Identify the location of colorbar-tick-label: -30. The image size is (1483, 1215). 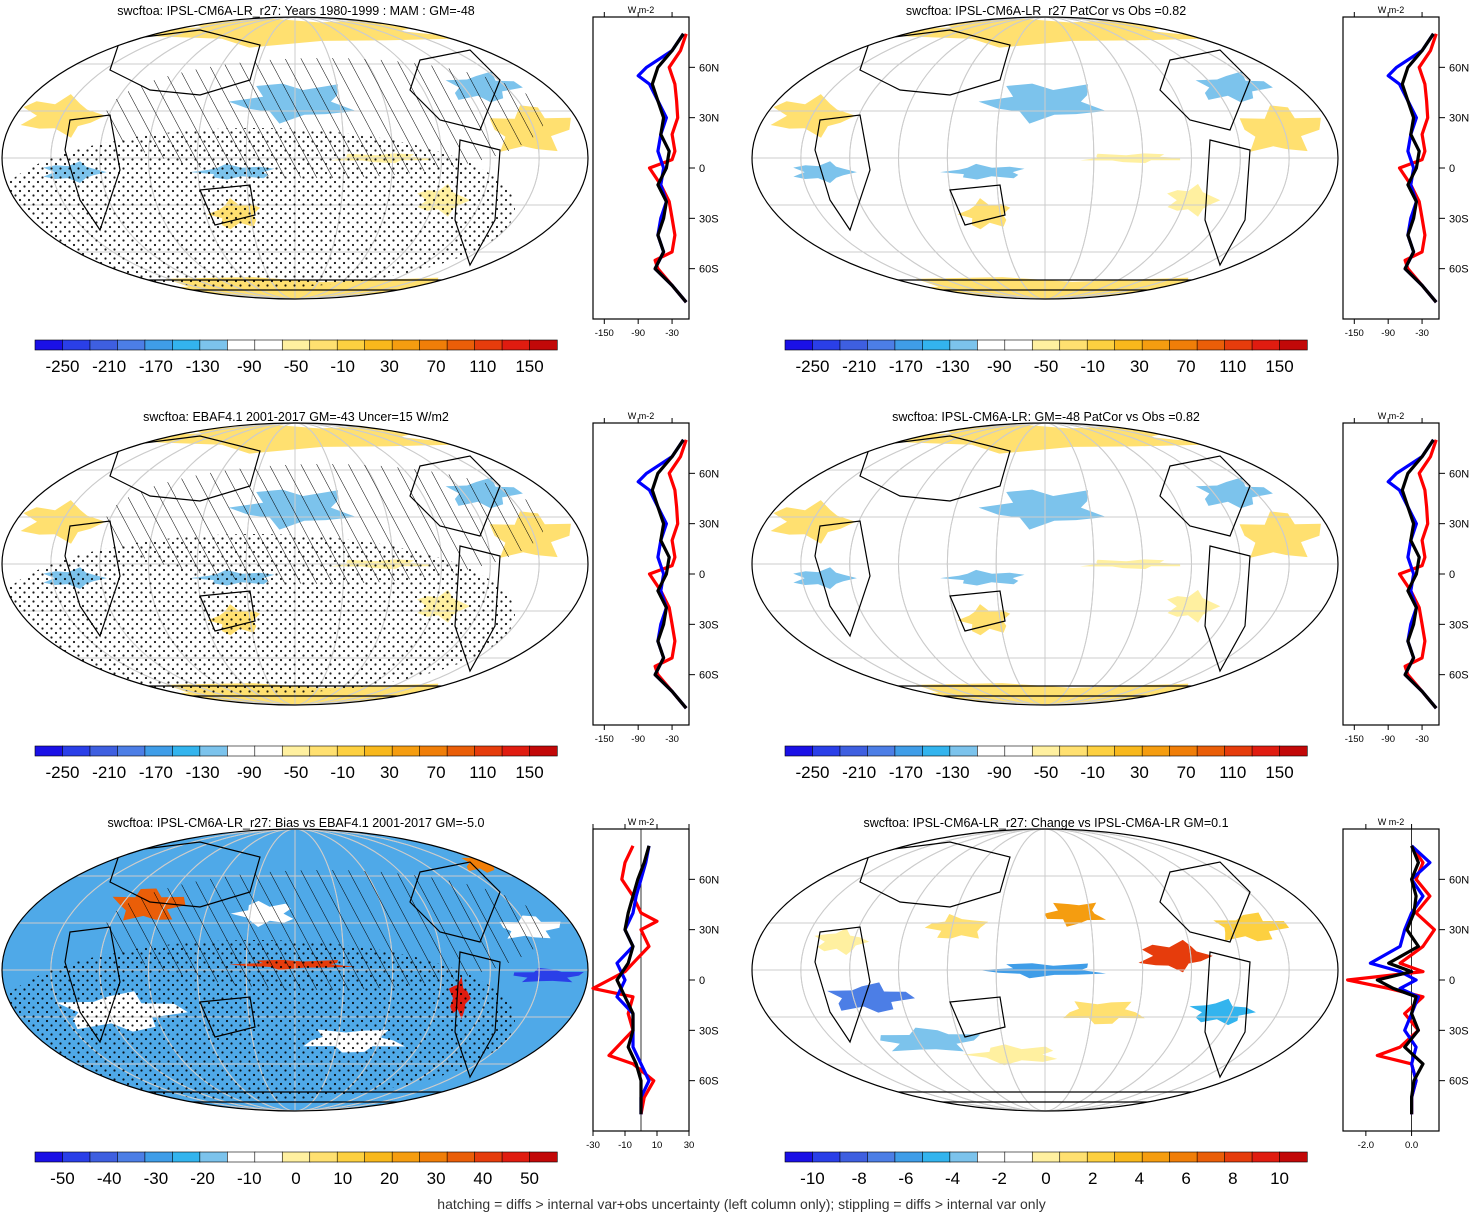
(156, 1178).